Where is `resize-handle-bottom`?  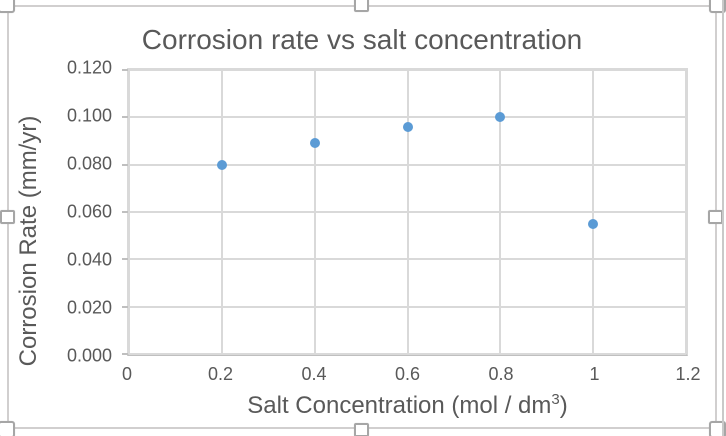
resize-handle-bottom is located at coordinates (361, 429).